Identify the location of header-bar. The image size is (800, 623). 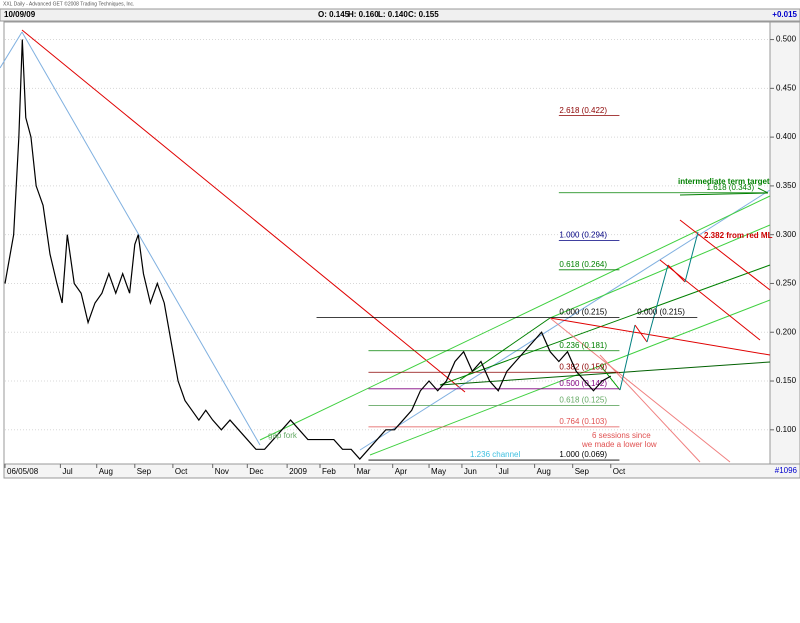
(400, 15).